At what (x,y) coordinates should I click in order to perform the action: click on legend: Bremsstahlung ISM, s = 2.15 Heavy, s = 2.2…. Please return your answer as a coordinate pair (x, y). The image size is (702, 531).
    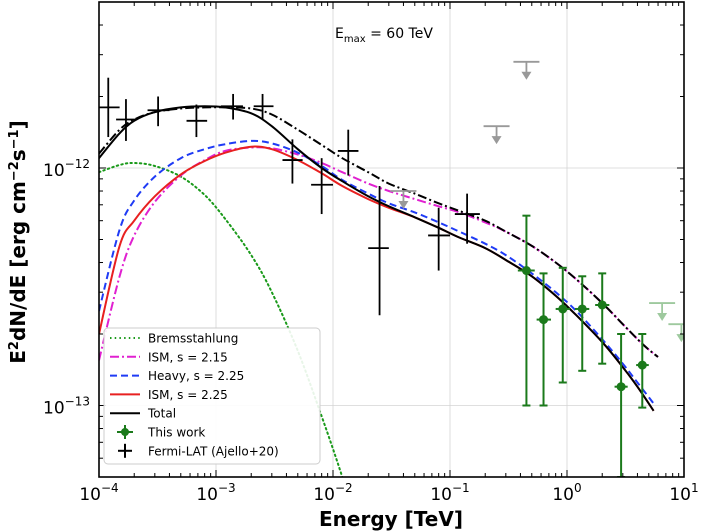
    Looking at the image, I should click on (212, 396).